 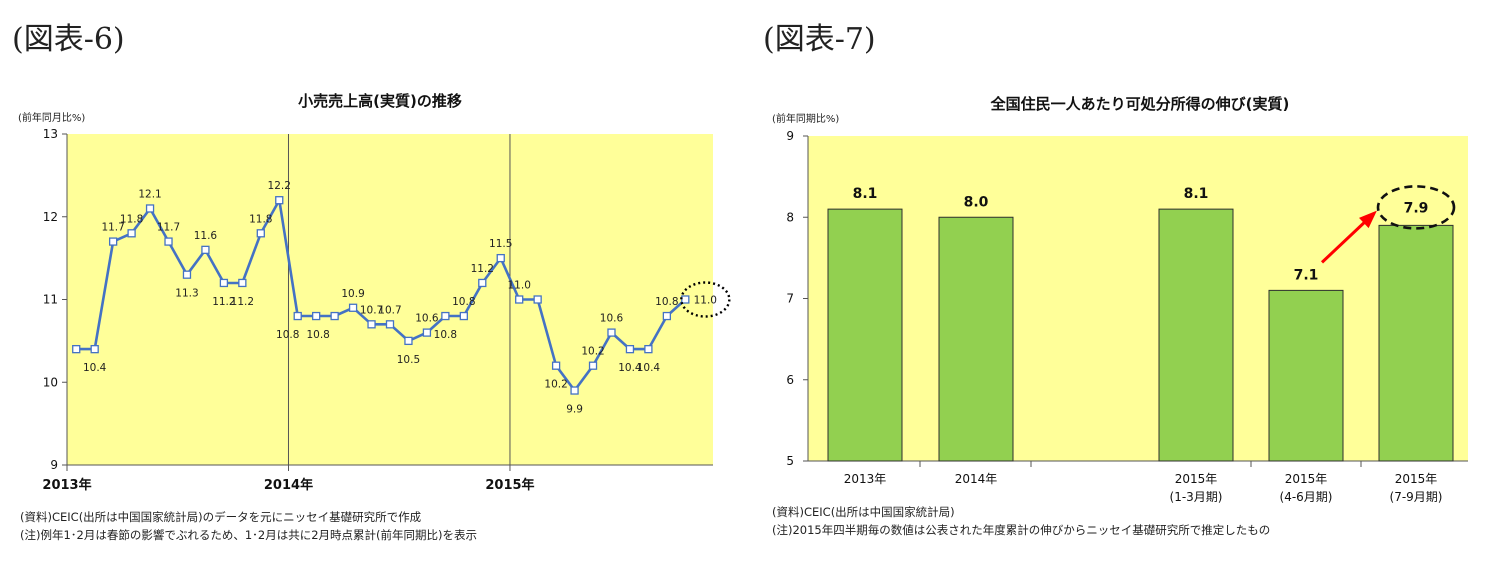 I want to click on chart2-source-note: (資料)CEIC(出所は中国国家統計局), so click(x=863, y=512).